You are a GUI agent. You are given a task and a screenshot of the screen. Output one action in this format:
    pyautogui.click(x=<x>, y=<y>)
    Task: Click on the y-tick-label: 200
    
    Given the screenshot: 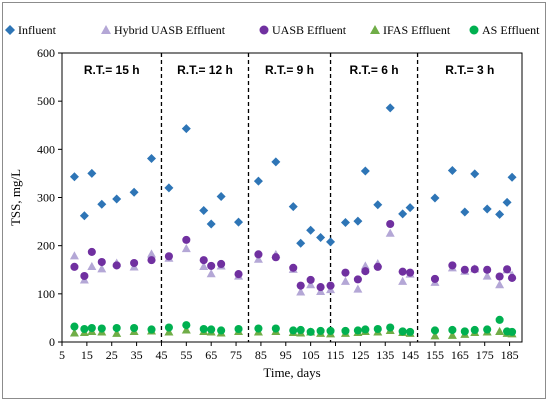 What is the action you would take?
    pyautogui.click(x=46, y=246)
    